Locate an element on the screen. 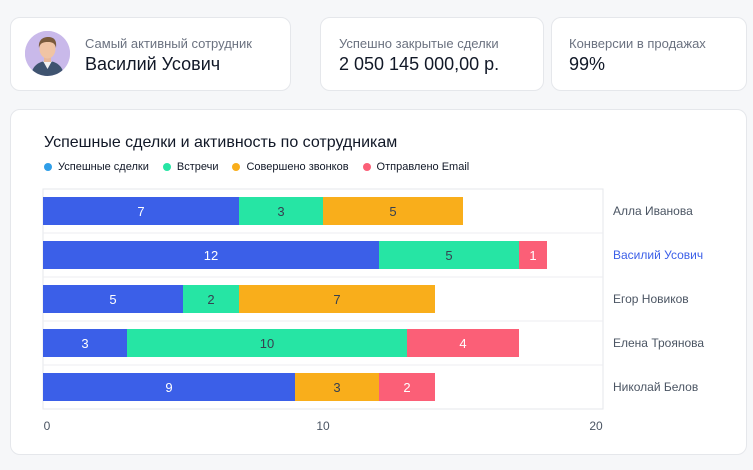 This screenshot has height=470, width=753. legend-label: Совершено звонков is located at coordinates (297, 167).